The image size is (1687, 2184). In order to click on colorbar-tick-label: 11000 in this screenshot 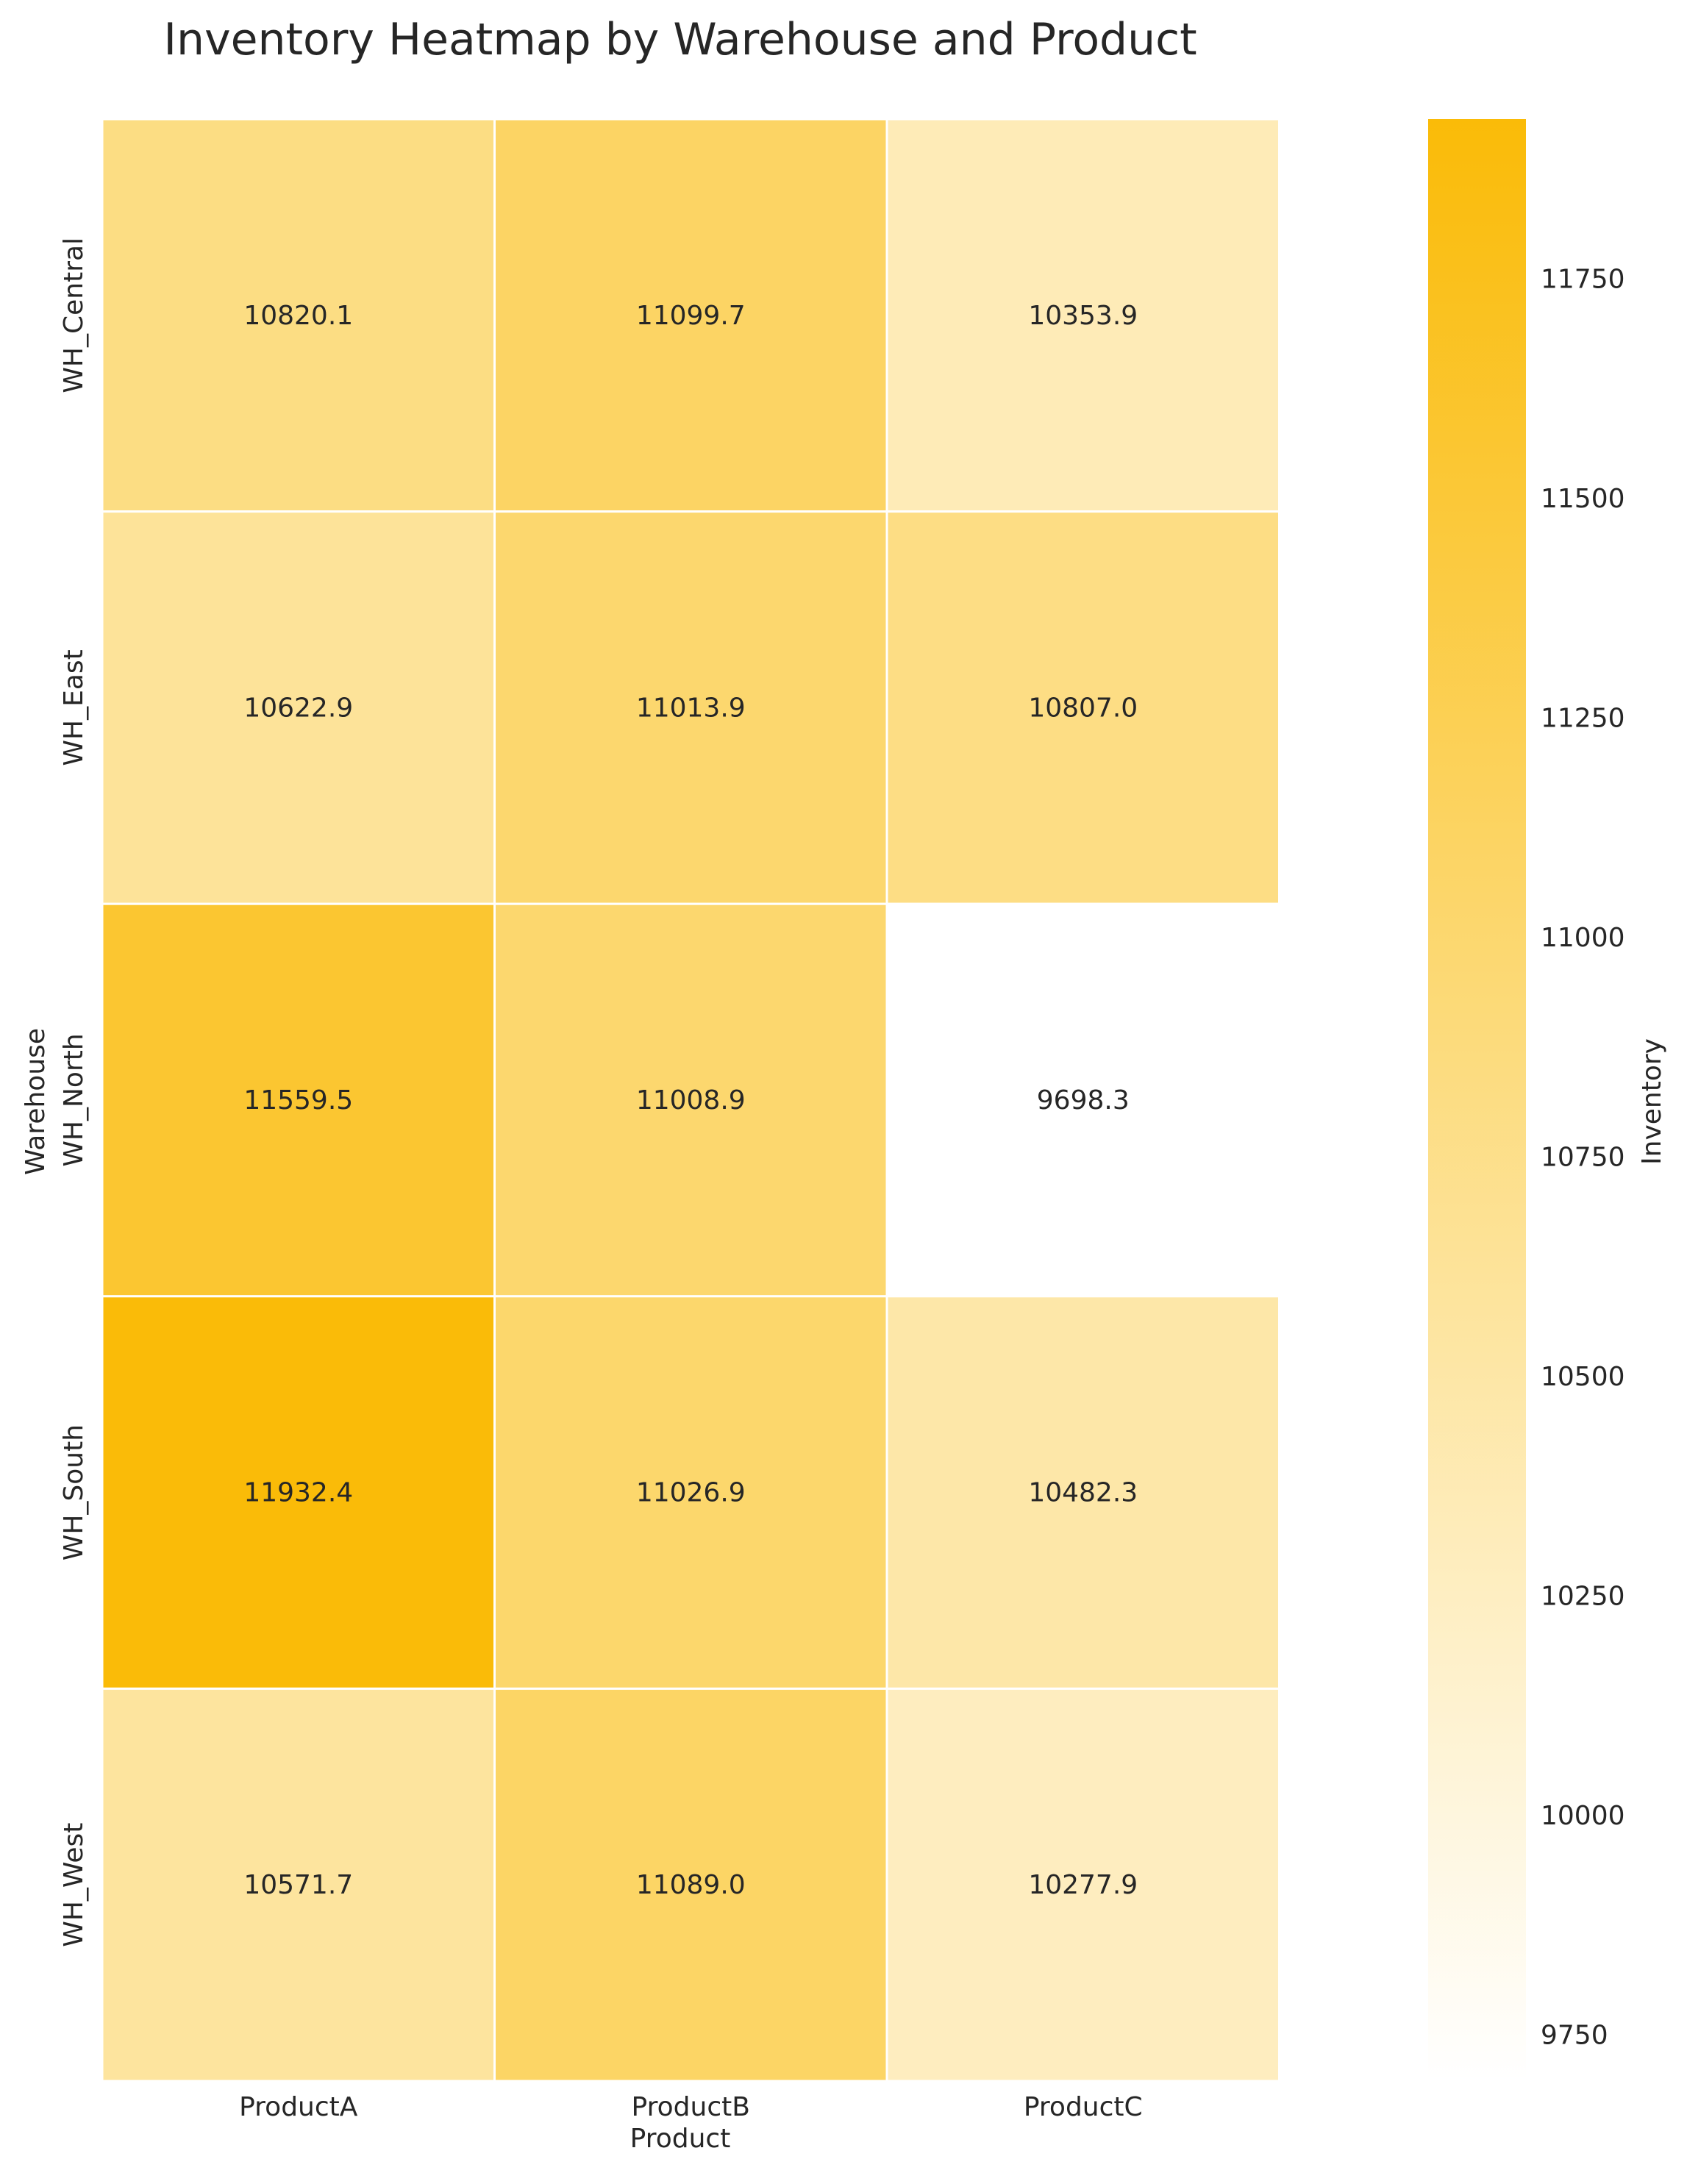, I will do `click(1583, 938)`.